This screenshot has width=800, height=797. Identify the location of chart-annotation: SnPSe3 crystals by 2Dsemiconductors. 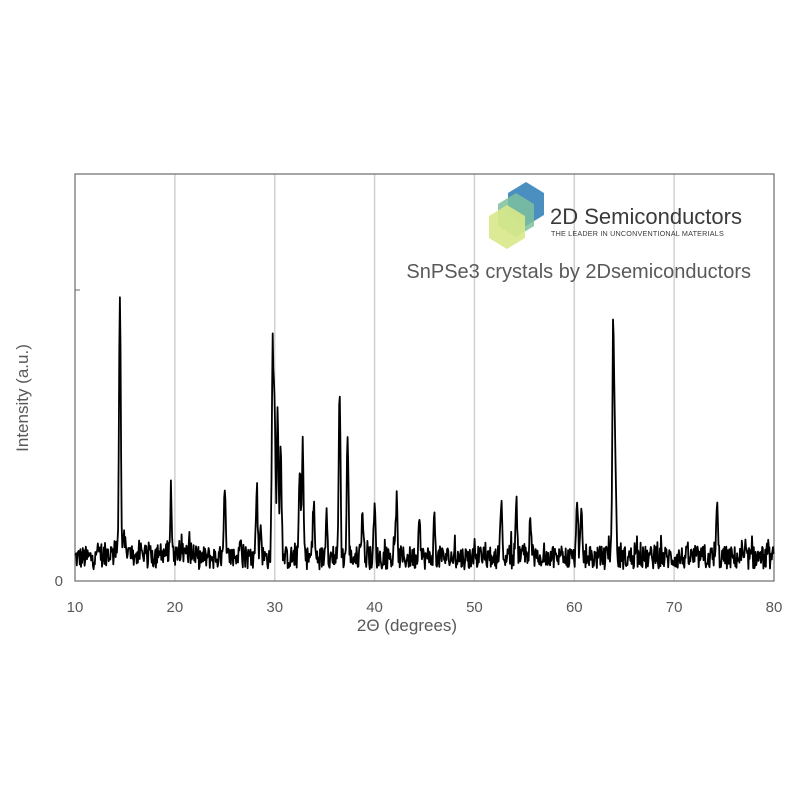
(578, 272).